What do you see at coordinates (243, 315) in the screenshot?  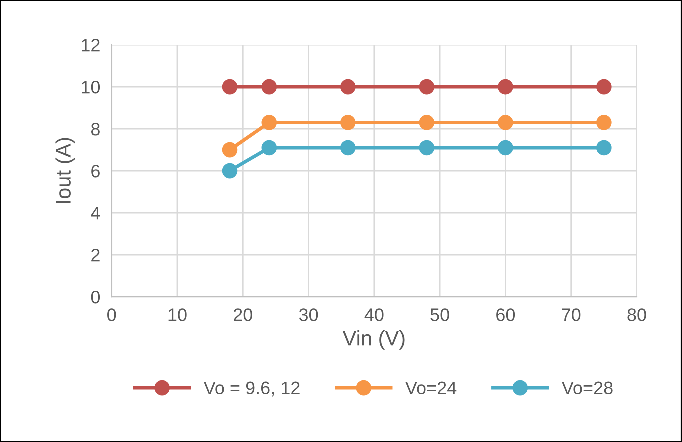 I see `x-tick-label: 20` at bounding box center [243, 315].